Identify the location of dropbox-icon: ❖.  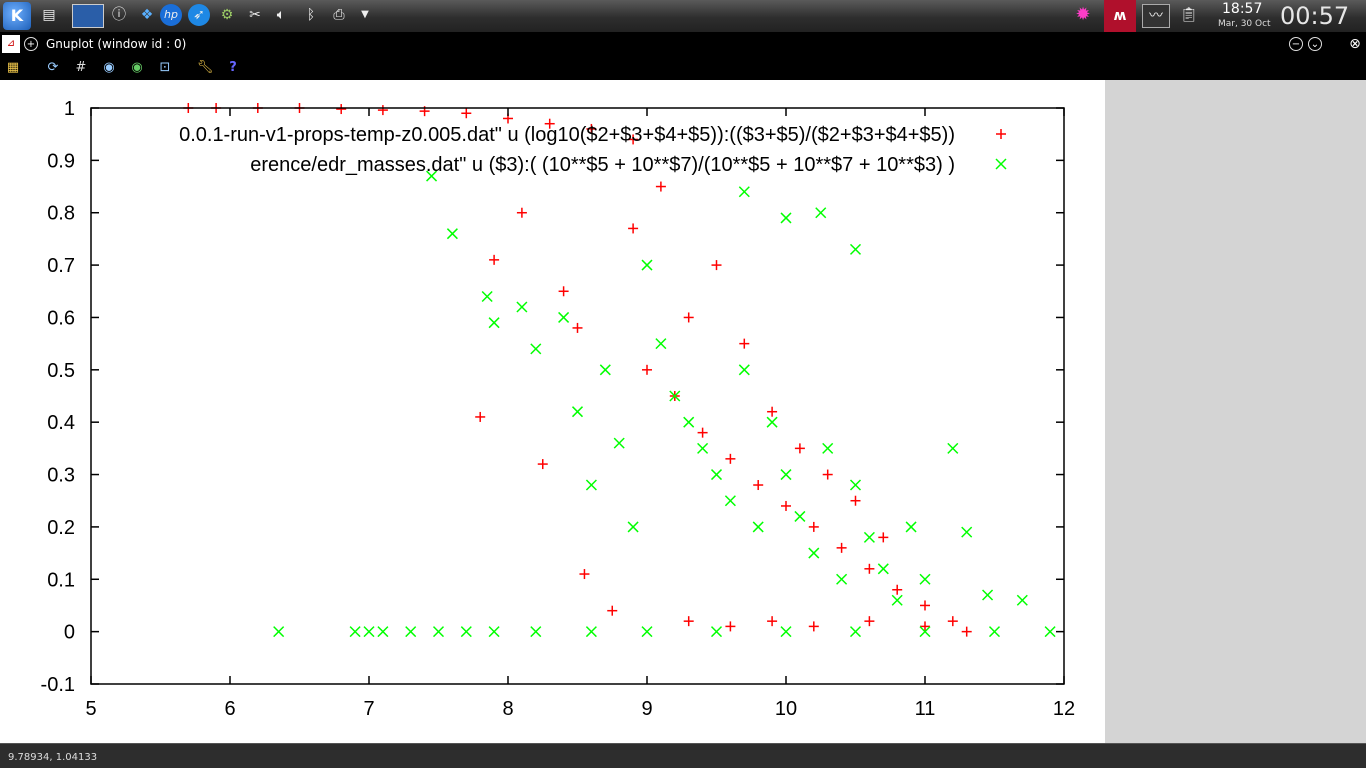
(147, 15).